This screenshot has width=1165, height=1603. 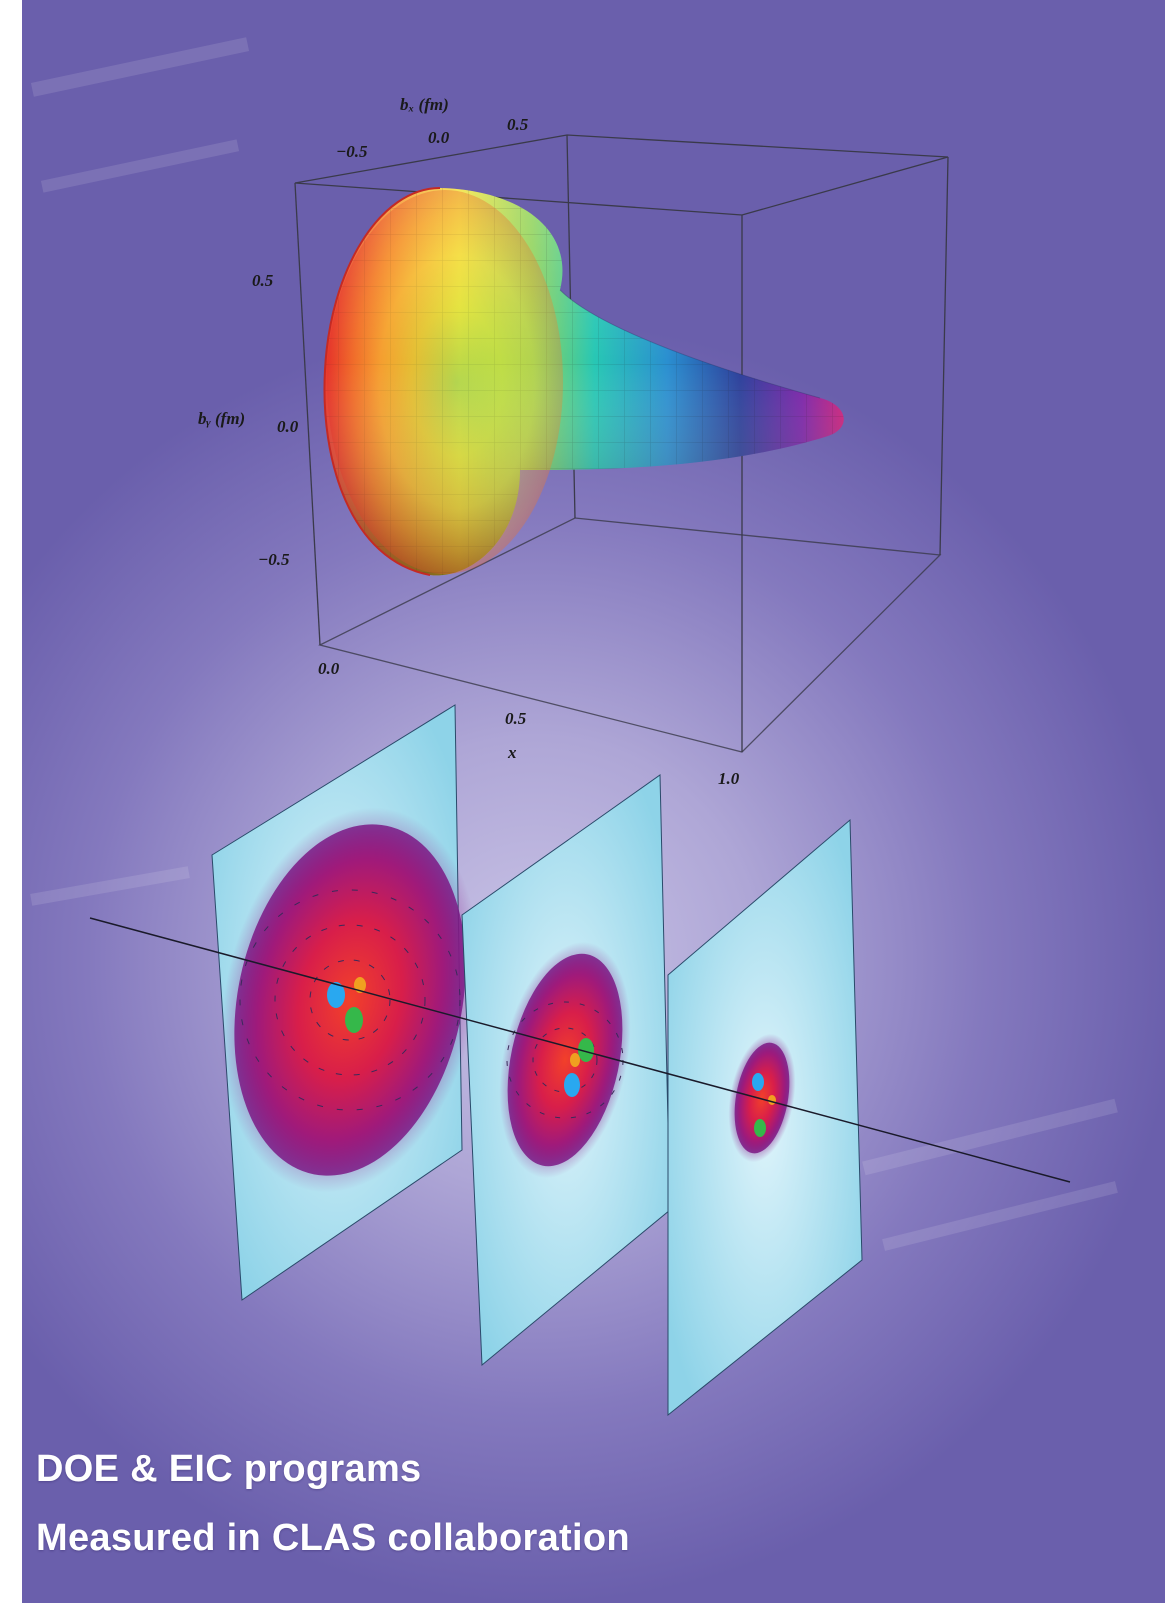 What do you see at coordinates (221, 418) in the screenshot?
I see `by-axis-title: bᵧ (fm)` at bounding box center [221, 418].